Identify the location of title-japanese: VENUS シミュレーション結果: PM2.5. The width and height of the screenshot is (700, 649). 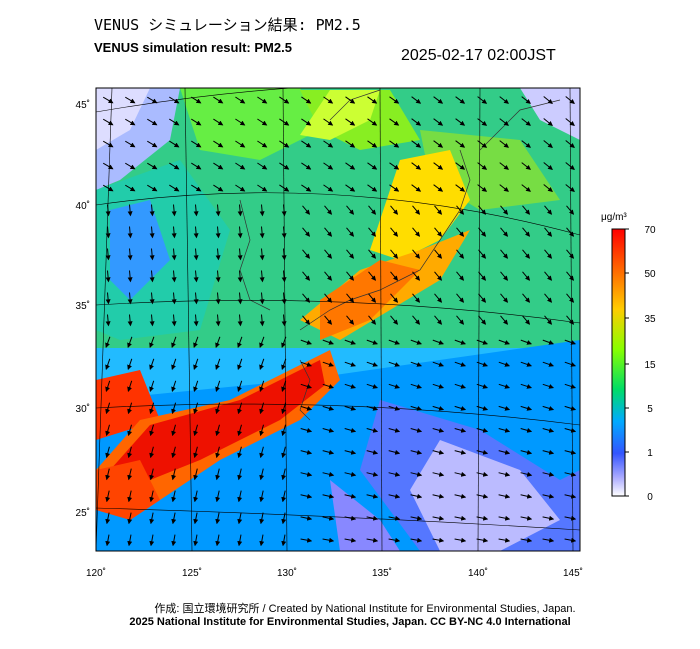
(227, 25).